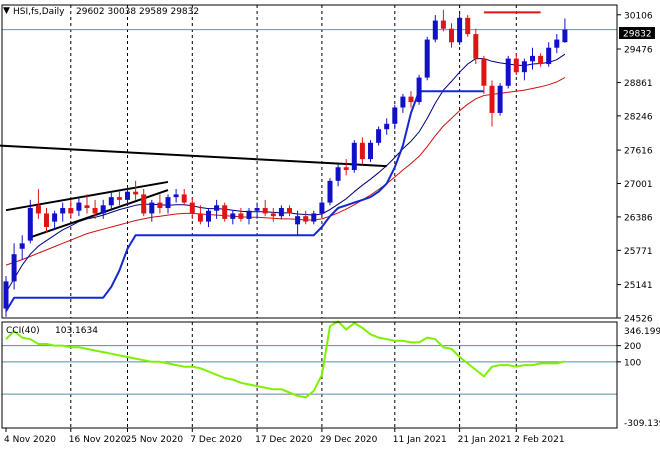 Image resolution: width=660 pixels, height=450 pixels. What do you see at coordinates (76, 331) in the screenshot?
I see `cci-value: 103.1634` at bounding box center [76, 331].